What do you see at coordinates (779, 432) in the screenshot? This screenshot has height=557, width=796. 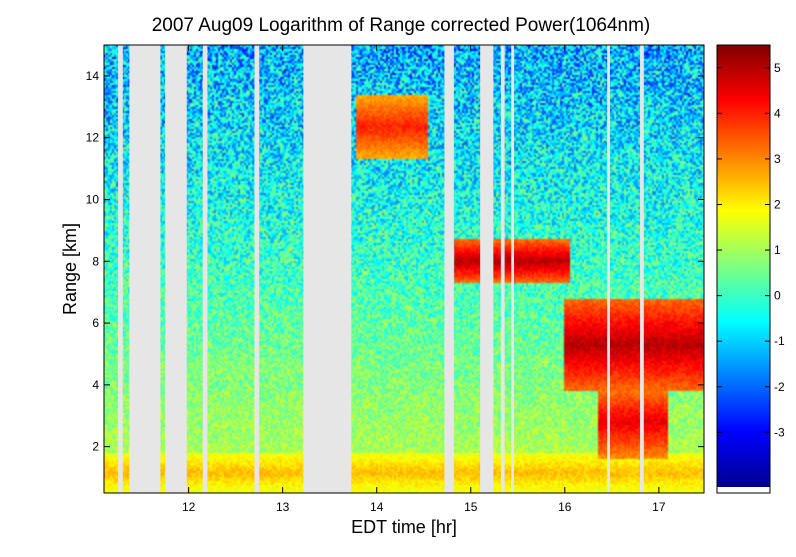 I see `colorbar-tick-label: -3` at bounding box center [779, 432].